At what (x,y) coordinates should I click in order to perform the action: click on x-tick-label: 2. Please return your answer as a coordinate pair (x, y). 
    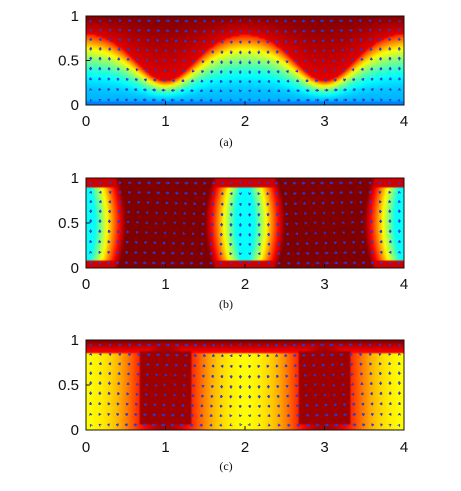
    Looking at the image, I should click on (245, 447).